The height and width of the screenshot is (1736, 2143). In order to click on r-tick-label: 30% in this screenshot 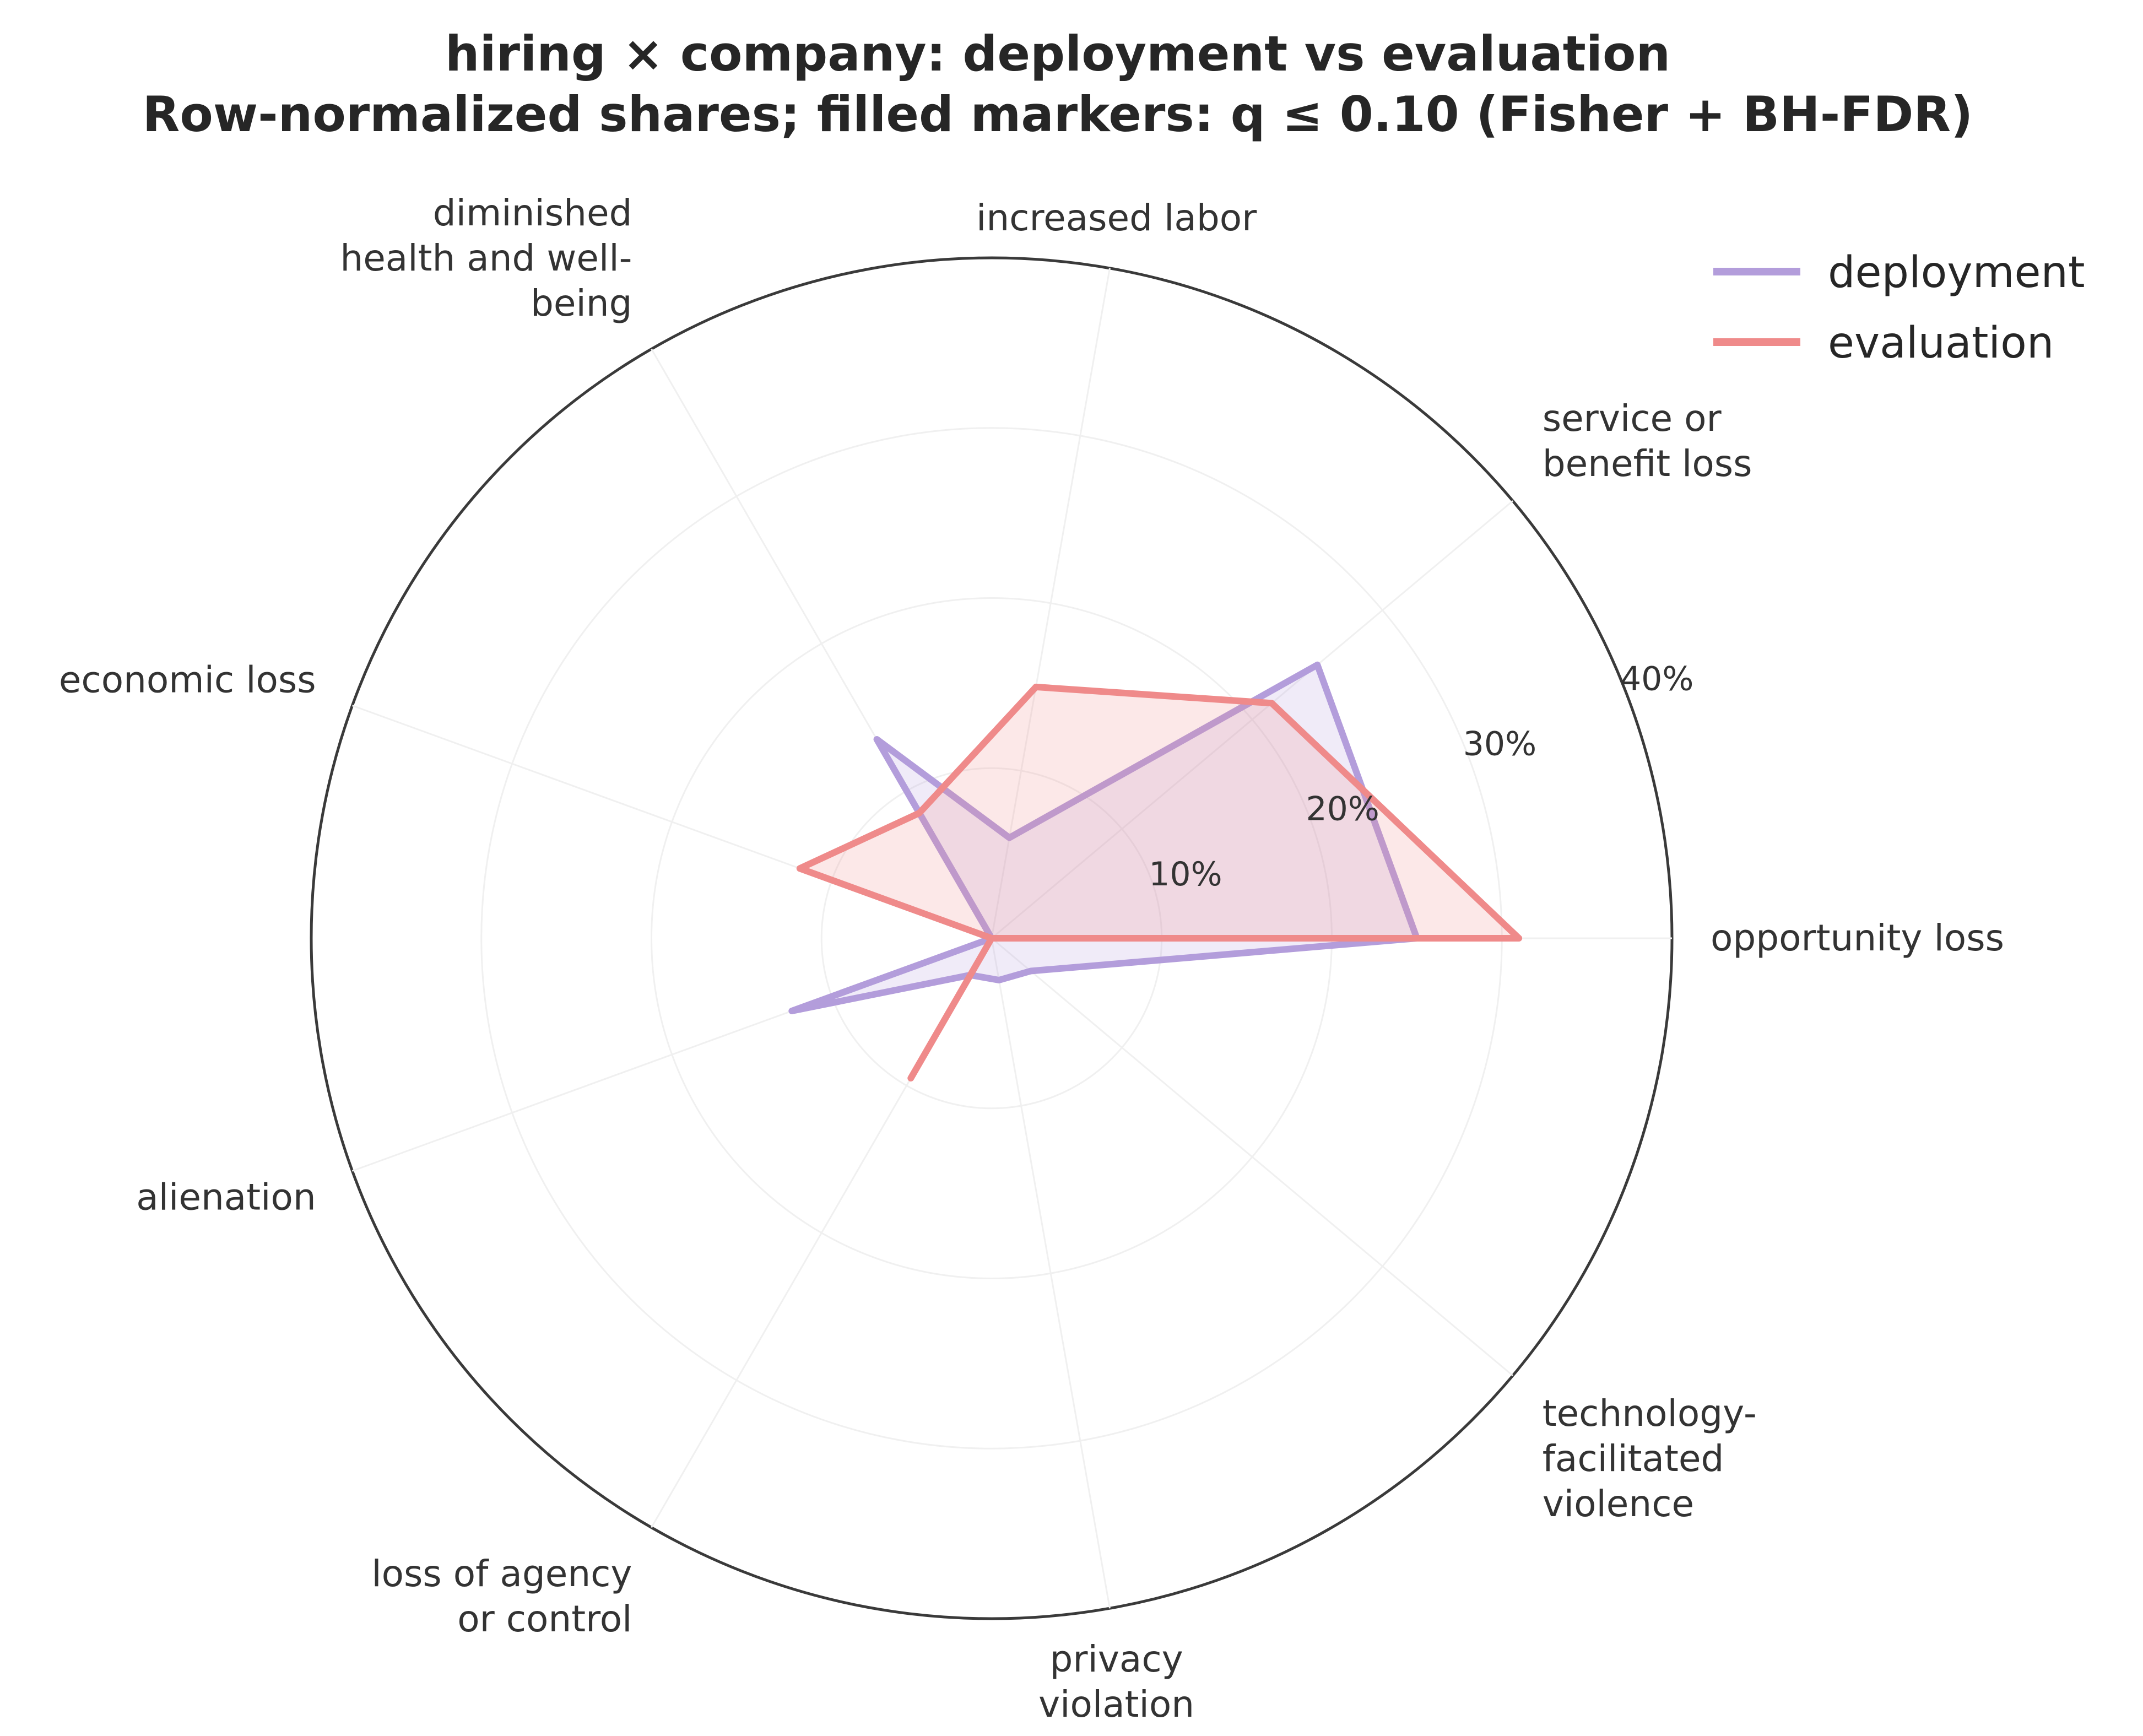, I will do `click(1500, 744)`.